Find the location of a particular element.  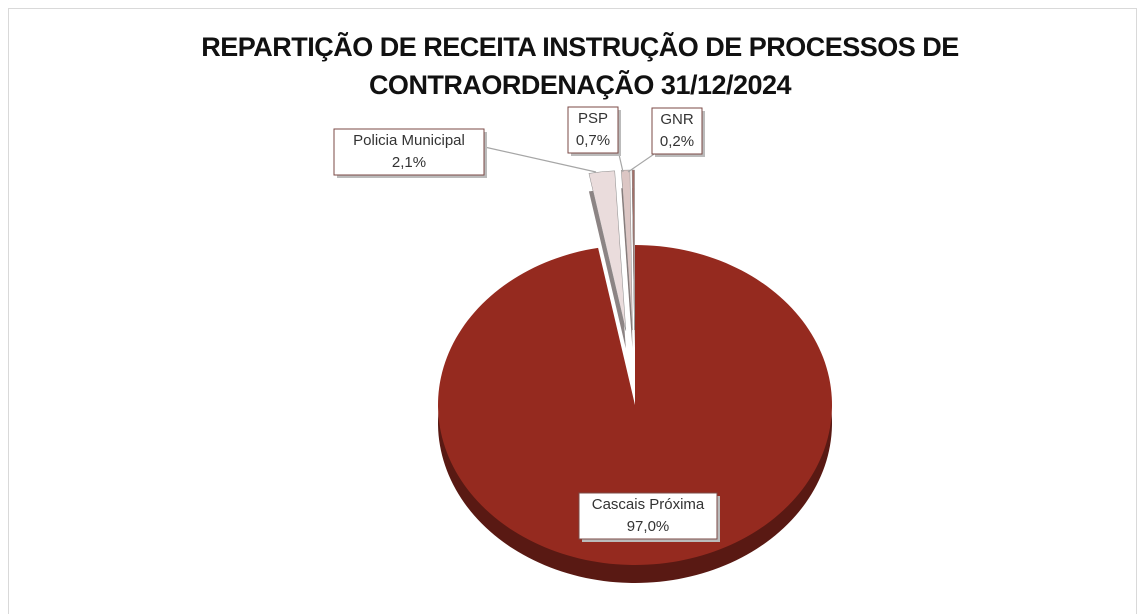

data-label-name: Cascais Próxima is located at coordinates (648, 504).